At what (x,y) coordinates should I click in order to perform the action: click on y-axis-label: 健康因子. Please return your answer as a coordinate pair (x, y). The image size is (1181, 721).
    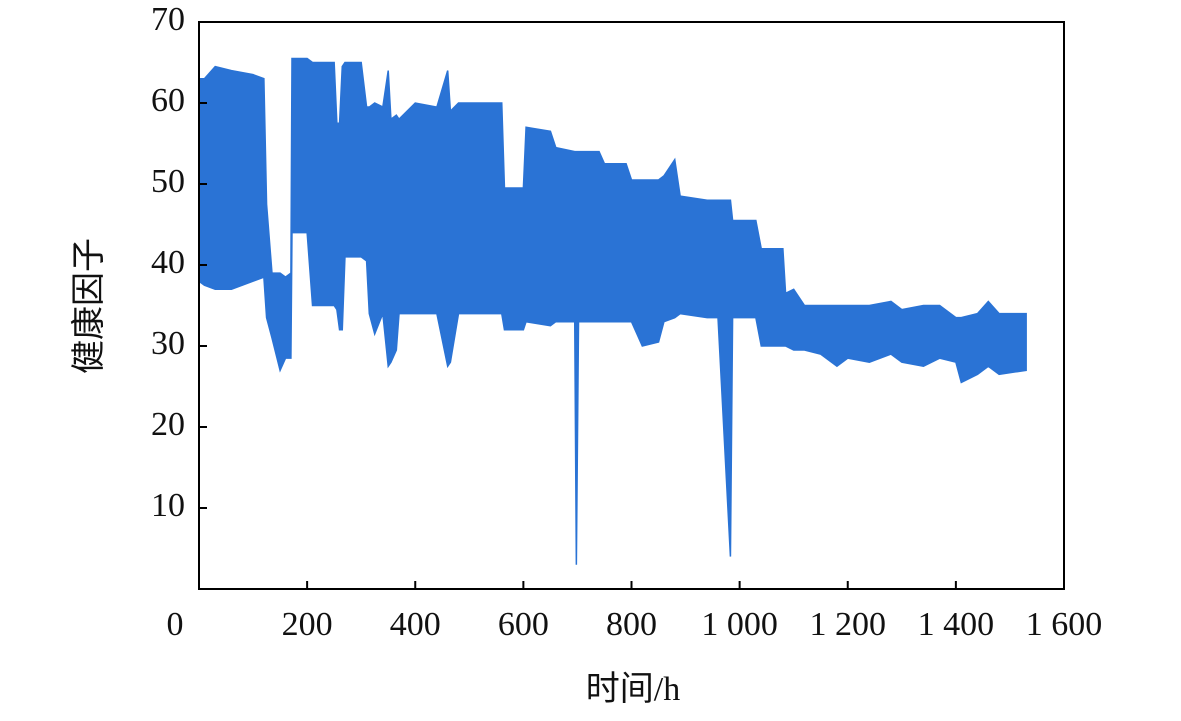
    Looking at the image, I should click on (89, 306).